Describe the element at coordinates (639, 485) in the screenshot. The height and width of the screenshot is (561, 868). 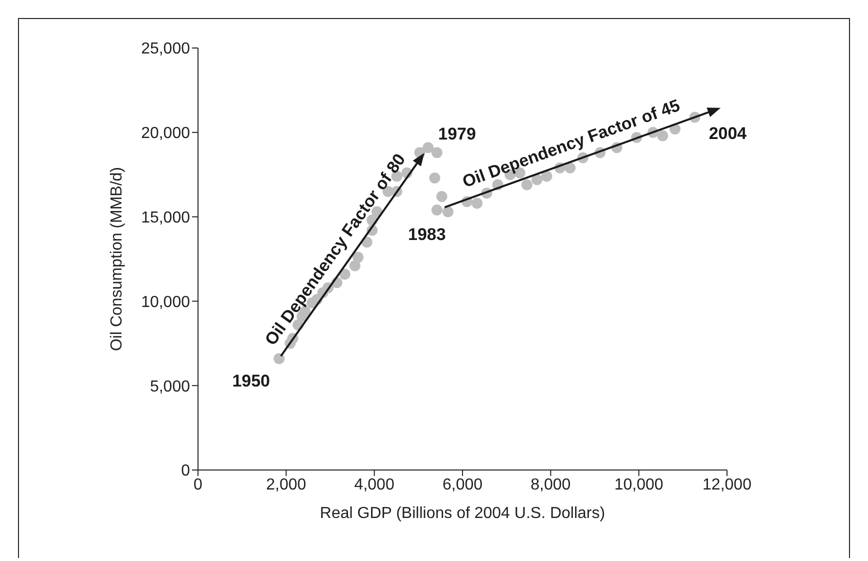
I see `x-tick-label: 10,000` at that location.